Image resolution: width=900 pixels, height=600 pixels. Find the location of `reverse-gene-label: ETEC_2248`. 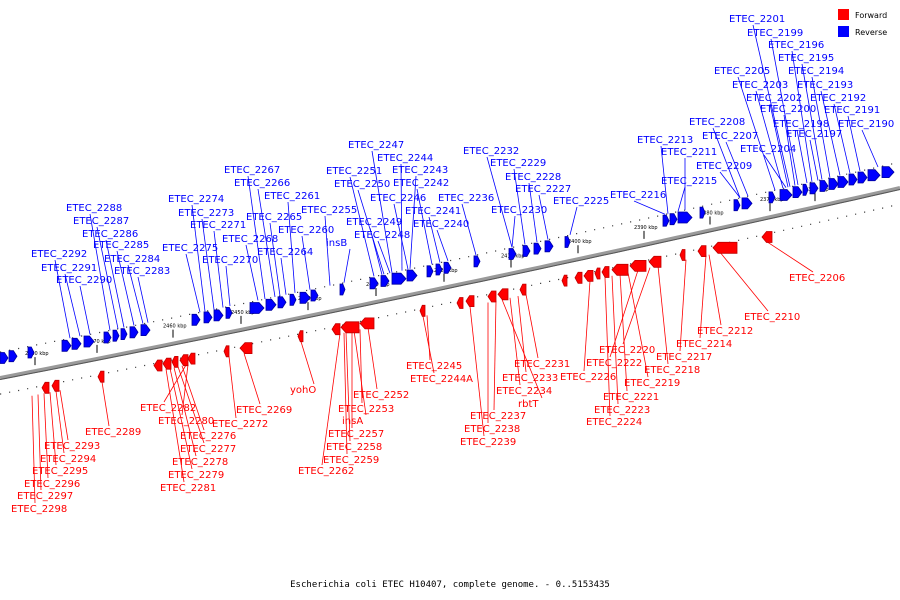

reverse-gene-label: ETEC_2248 is located at coordinates (382, 235).